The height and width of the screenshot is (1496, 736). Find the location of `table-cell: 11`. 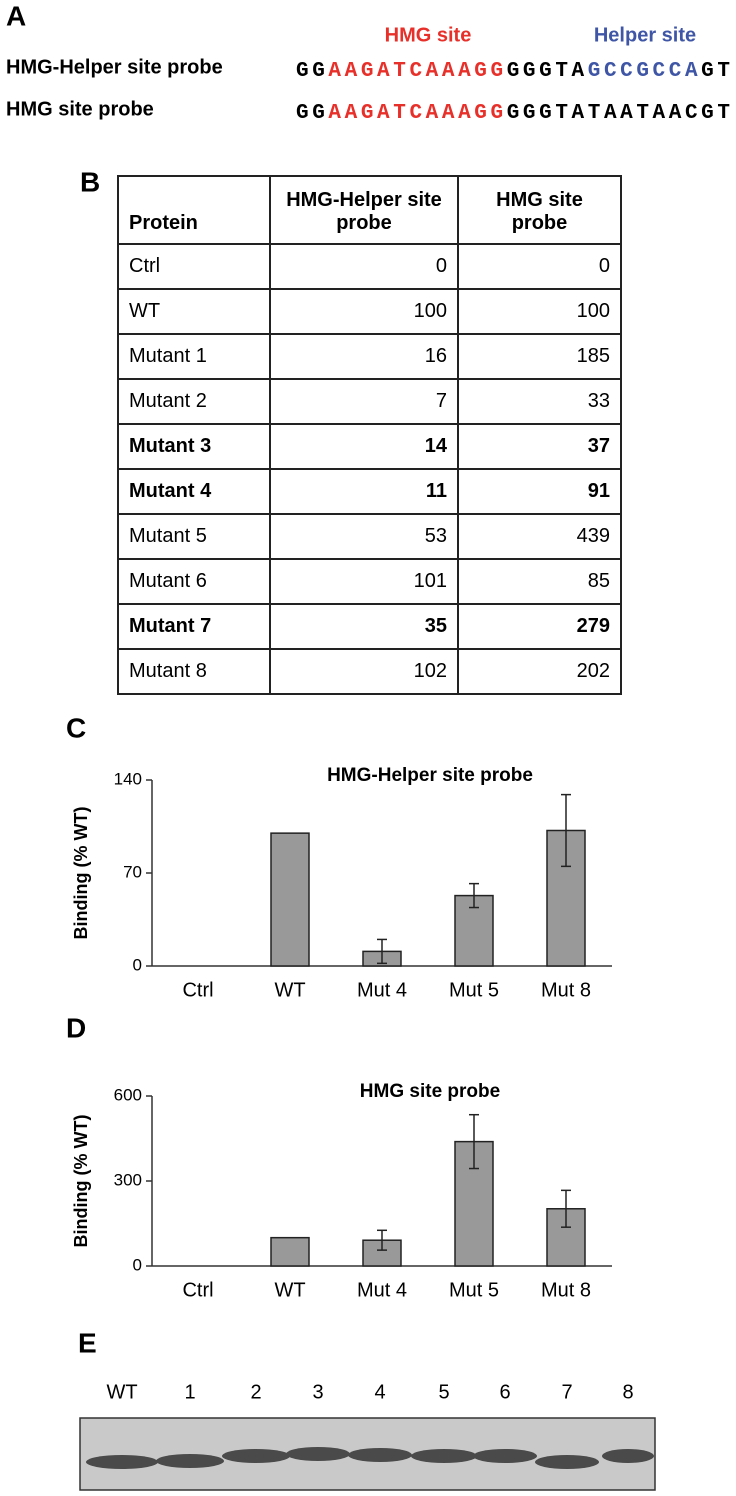

table-cell: 11 is located at coordinates (364, 491).